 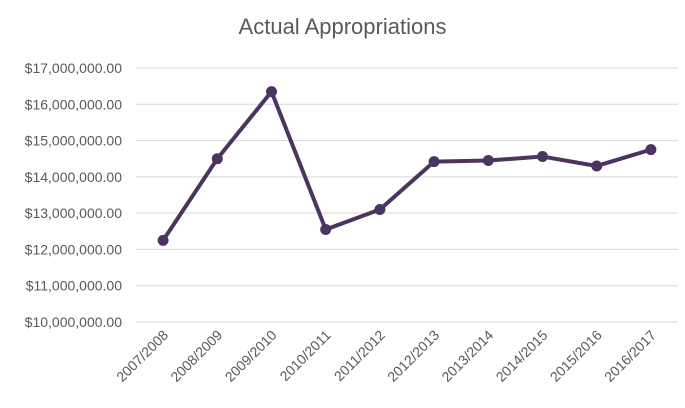 I want to click on y-tick-label: $13,000,000.00, so click(x=74, y=213).